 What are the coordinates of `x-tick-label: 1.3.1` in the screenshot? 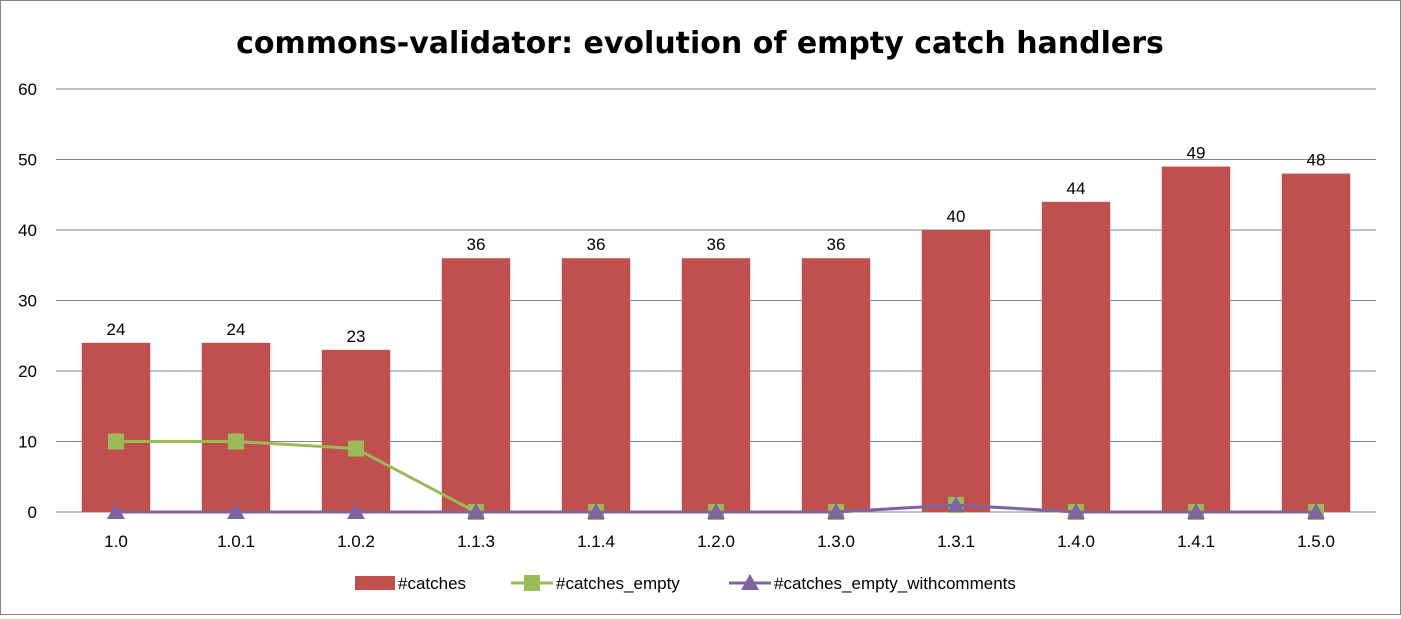 It's located at (956, 541).